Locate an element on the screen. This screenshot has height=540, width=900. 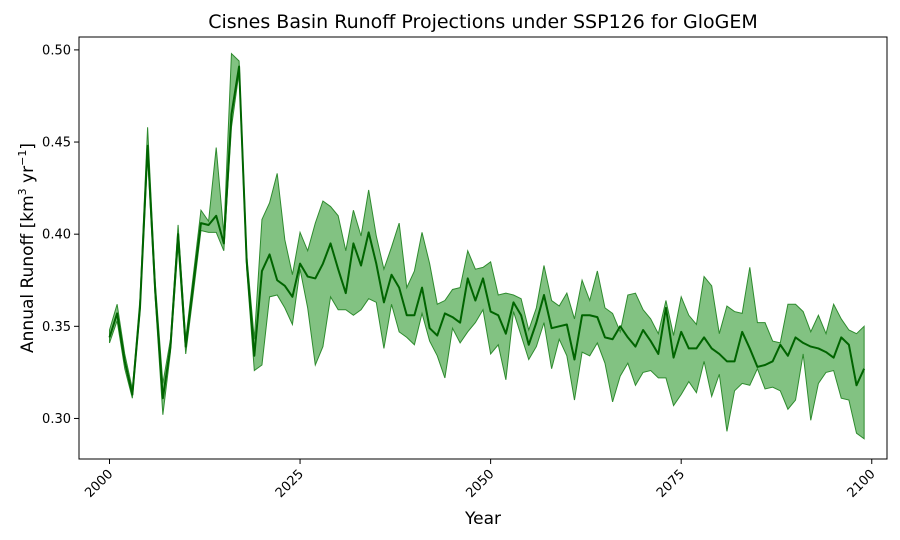
y-axis-title: Annual Runoff [km3 yr−1] is located at coordinates (27, 248).